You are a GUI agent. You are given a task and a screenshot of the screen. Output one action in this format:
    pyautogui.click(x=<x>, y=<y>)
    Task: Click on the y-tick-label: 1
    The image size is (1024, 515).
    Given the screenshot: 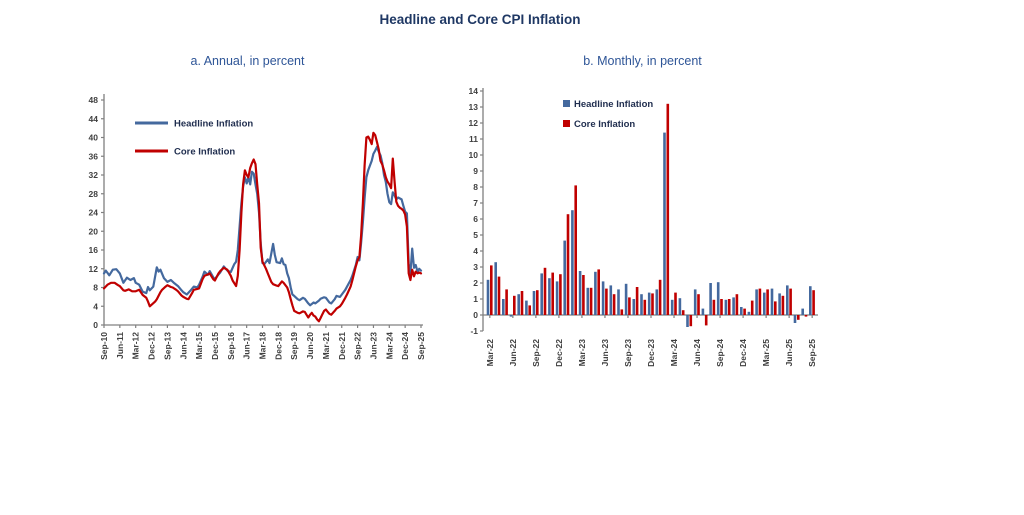 What is the action you would take?
    pyautogui.click(x=475, y=299)
    